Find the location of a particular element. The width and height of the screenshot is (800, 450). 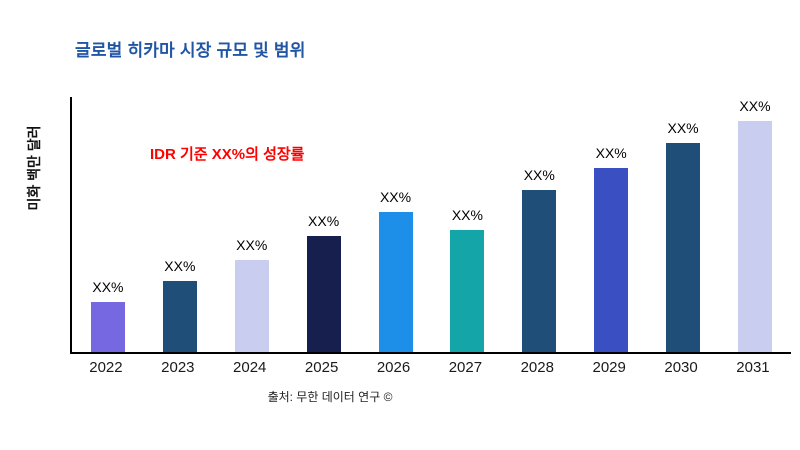

bar-slot-2023: XX% is located at coordinates (179, 305).